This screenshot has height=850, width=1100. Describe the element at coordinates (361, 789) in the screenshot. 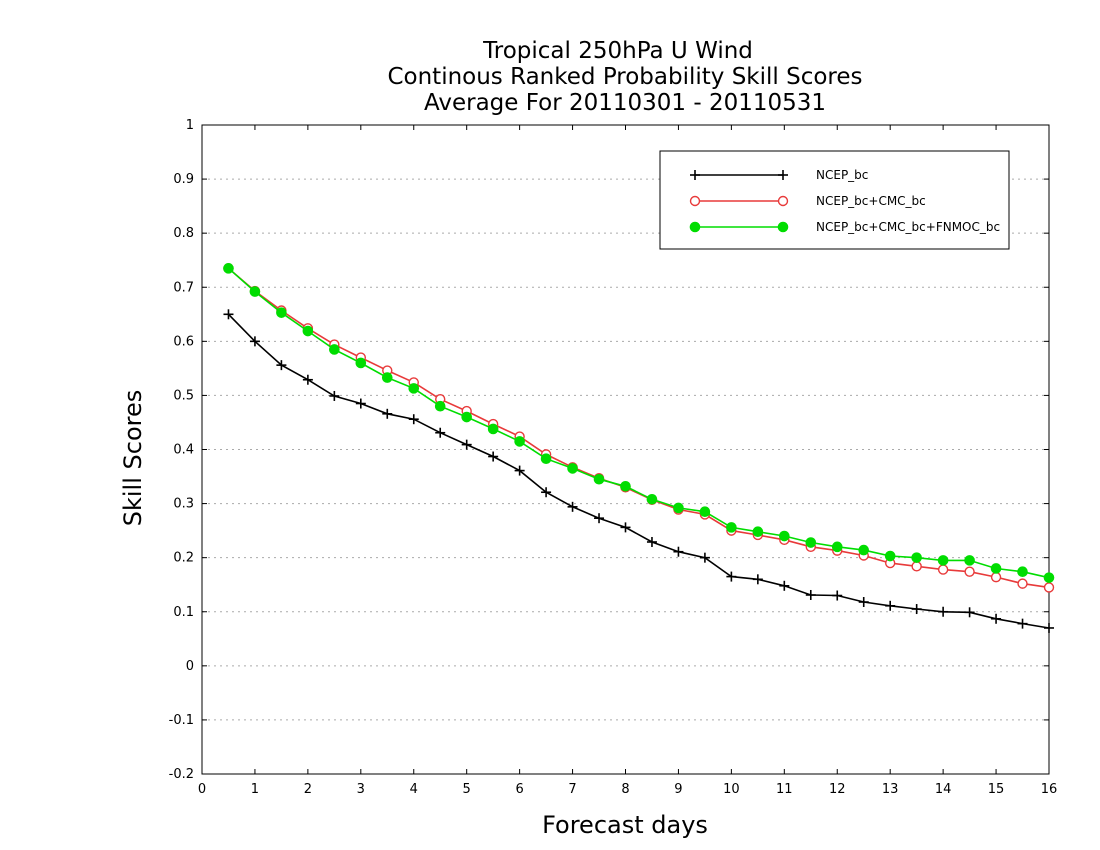

I see `x-tick-label: 3` at that location.